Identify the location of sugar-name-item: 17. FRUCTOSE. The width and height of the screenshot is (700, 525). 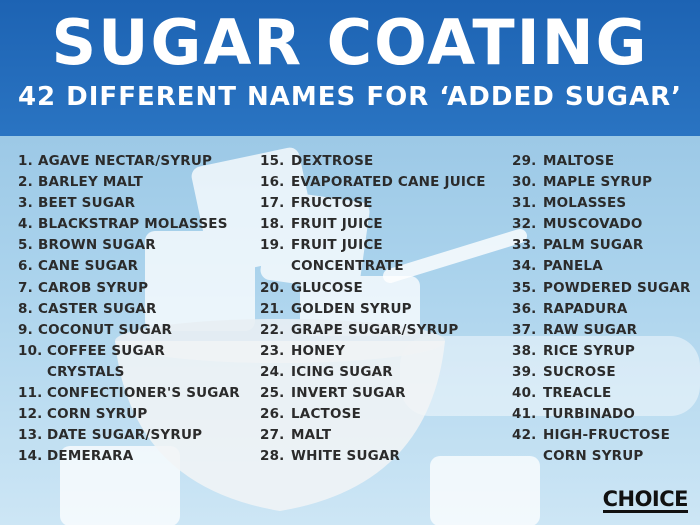
(373, 203).